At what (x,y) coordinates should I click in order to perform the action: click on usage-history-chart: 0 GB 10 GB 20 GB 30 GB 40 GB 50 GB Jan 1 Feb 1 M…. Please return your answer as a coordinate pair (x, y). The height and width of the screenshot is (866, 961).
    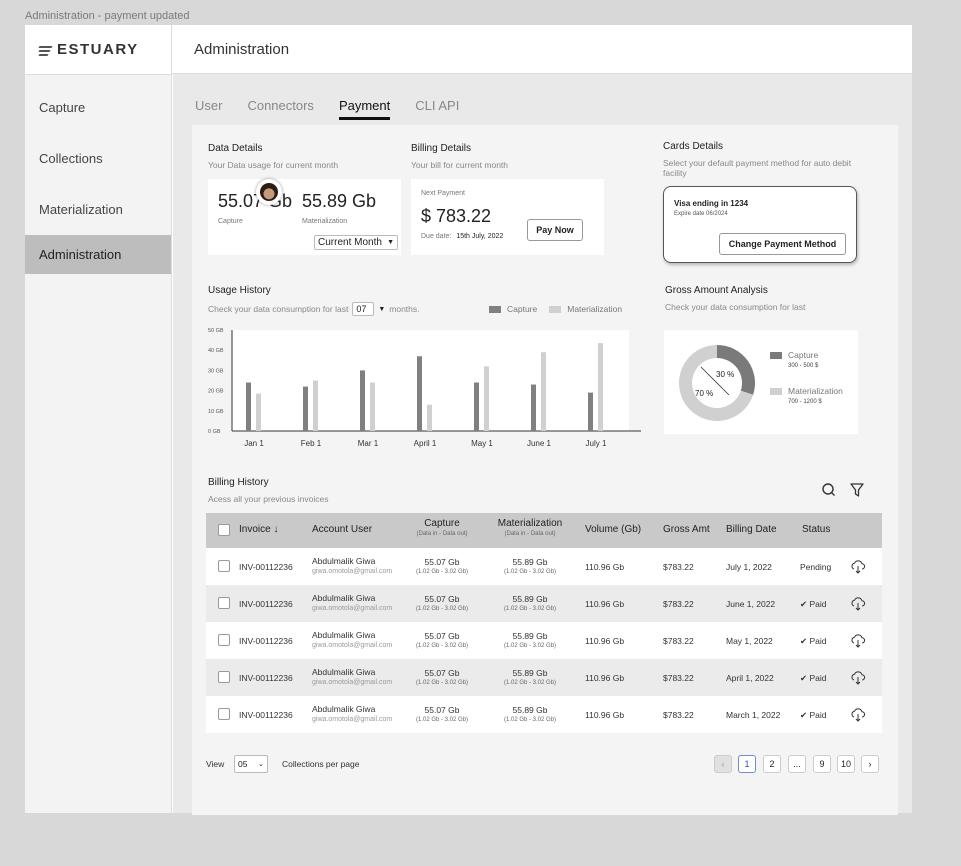
    Looking at the image, I should click on (424, 388).